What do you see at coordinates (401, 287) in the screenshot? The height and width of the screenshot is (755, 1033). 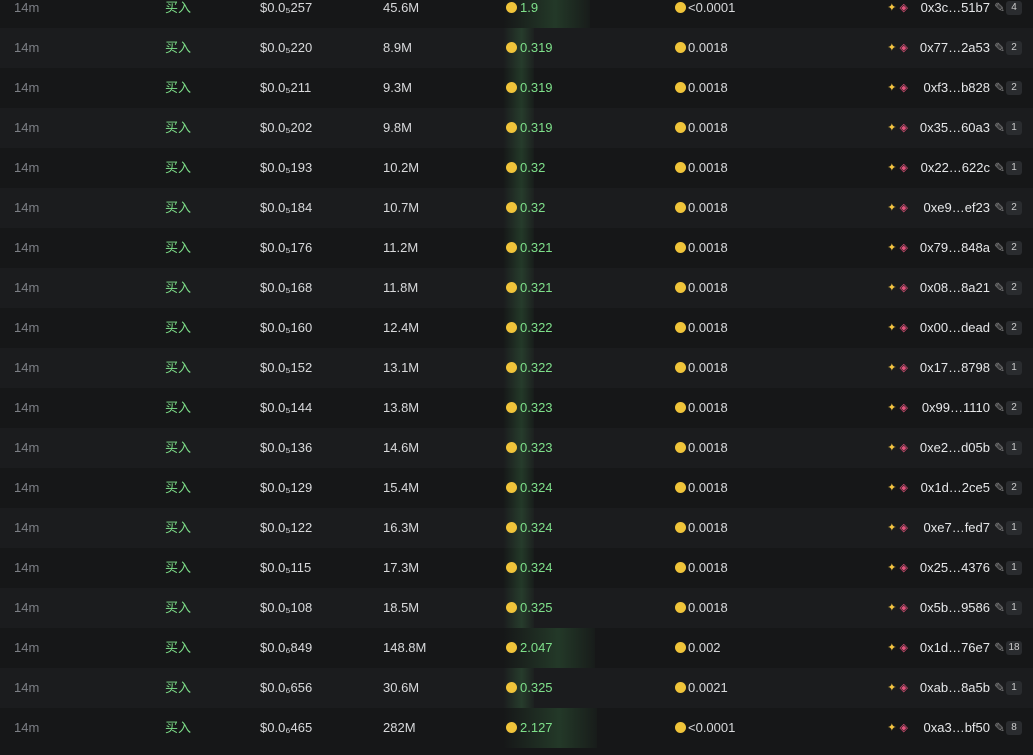 I see `amount: 11.8M` at bounding box center [401, 287].